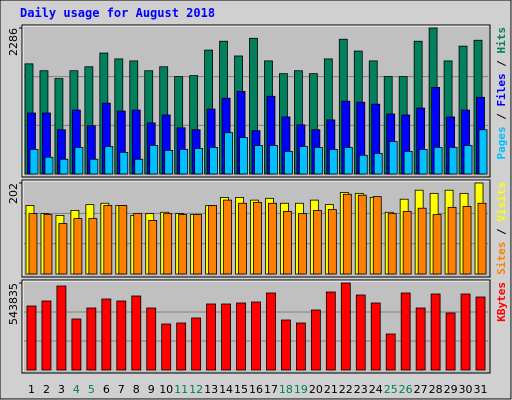 Image resolution: width=512 pixels, height=400 pixels. Describe the element at coordinates (31, 389) in the screenshot. I see `x-tick-label: 1` at that location.